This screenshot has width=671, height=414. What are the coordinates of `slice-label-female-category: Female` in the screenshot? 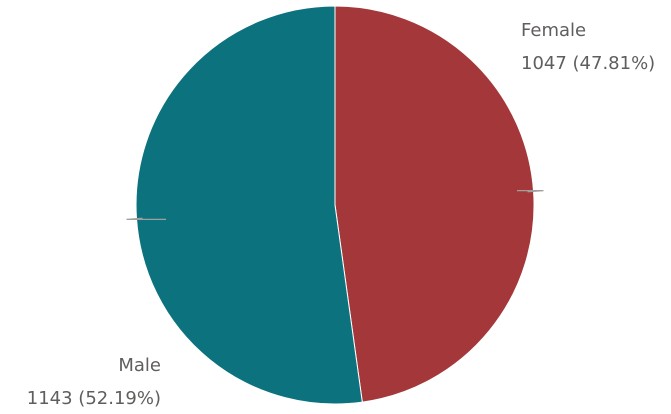 It's located at (553, 30).